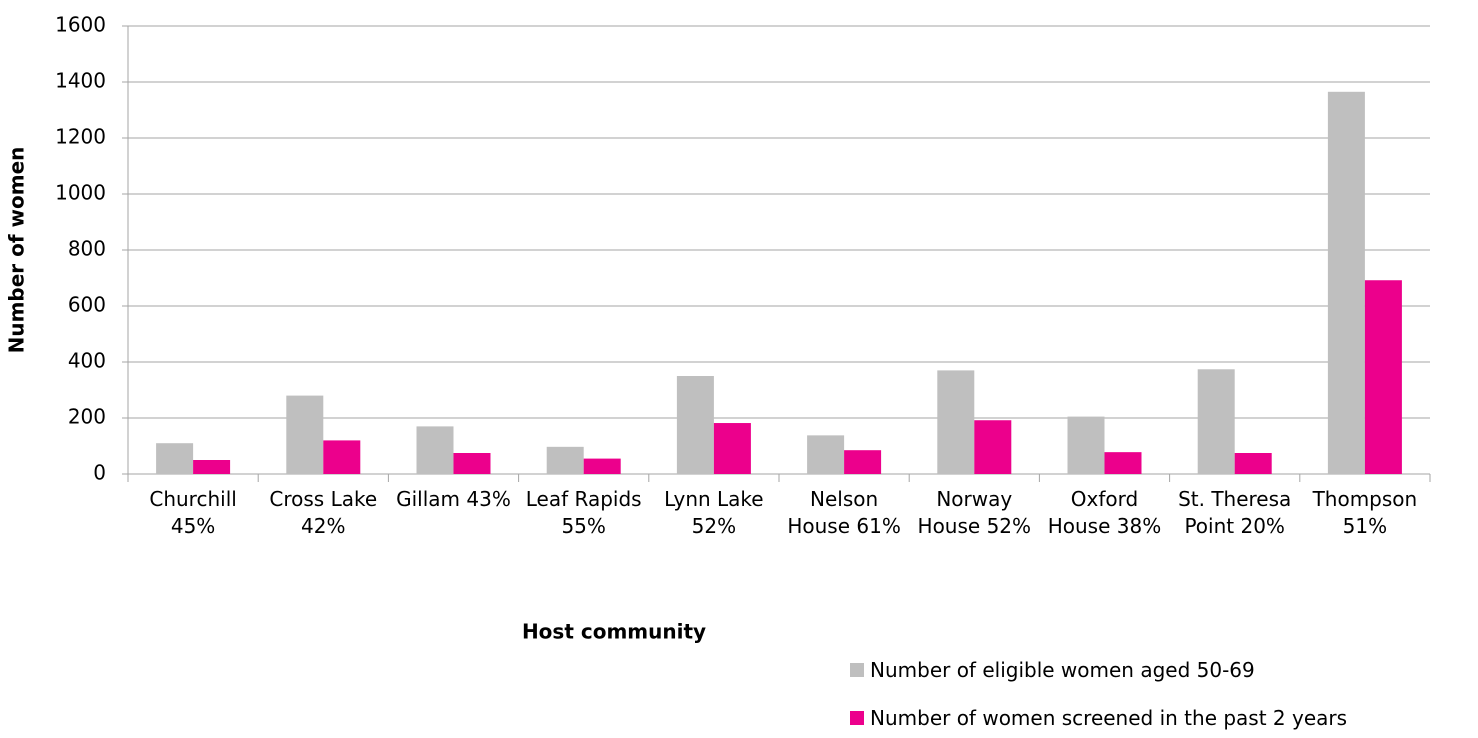 Image resolution: width=1478 pixels, height=738 pixels. I want to click on x-tick-label: St. Theresa Point 20%, so click(1235, 512).